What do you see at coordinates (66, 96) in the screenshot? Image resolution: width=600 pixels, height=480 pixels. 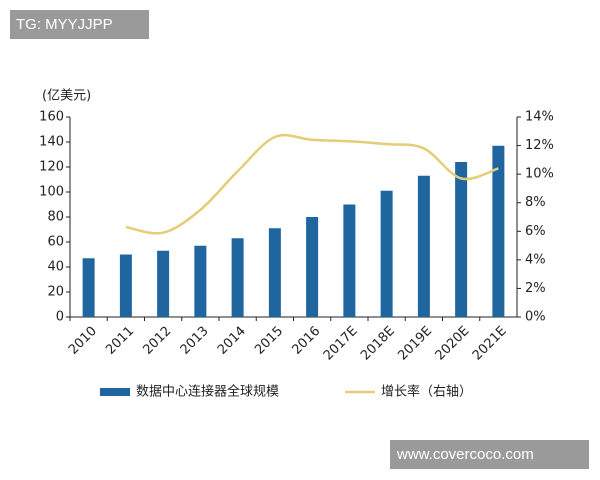 I see `y-axis-label: (亿美元)` at bounding box center [66, 96].